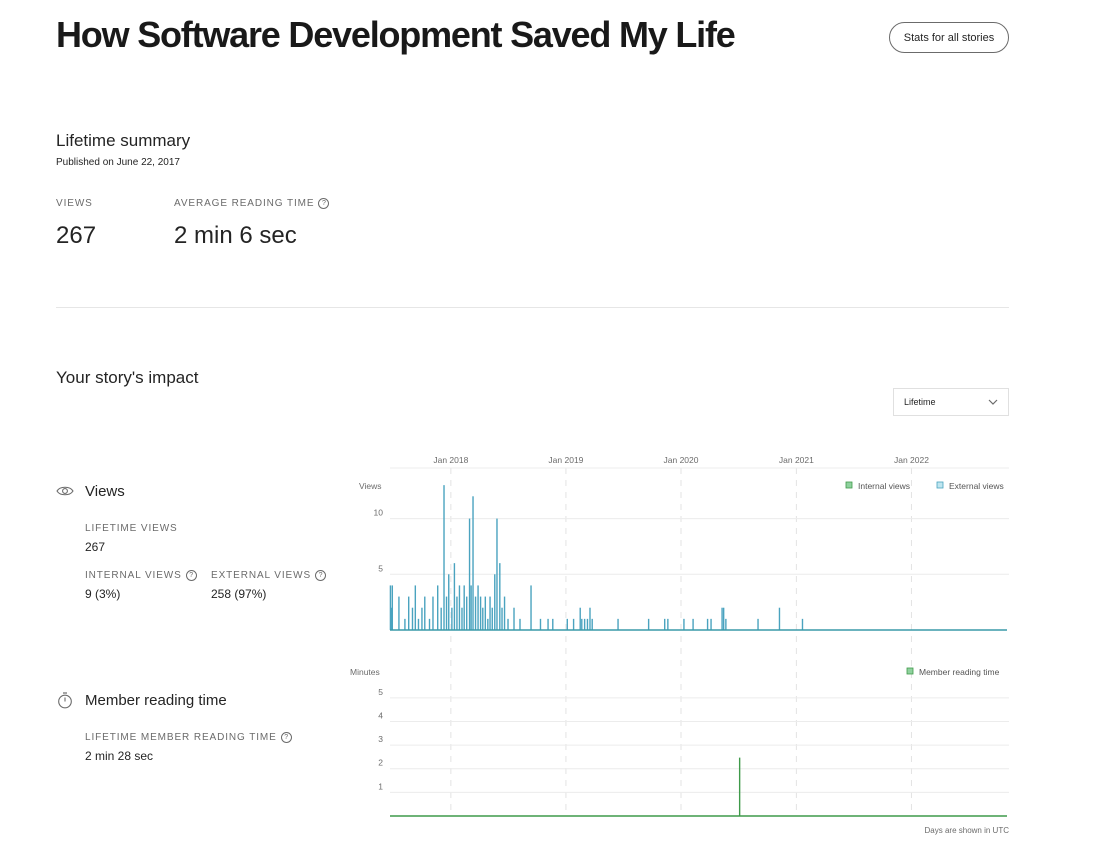  Describe the element at coordinates (396, 34) in the screenshot. I see `story-title: How Software Development Saved My Life` at that location.